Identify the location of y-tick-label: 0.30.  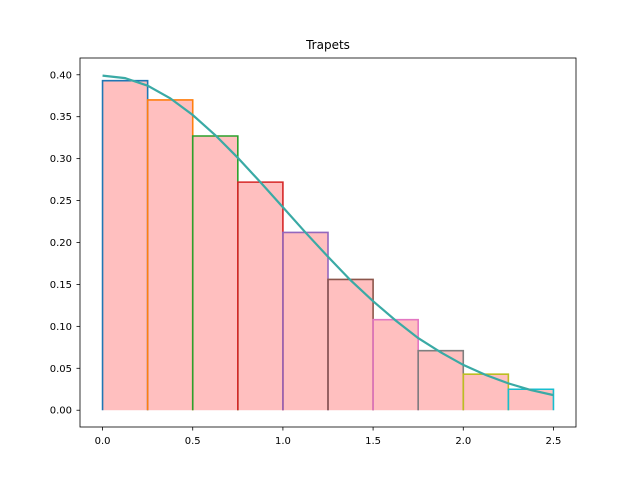
(61, 159).